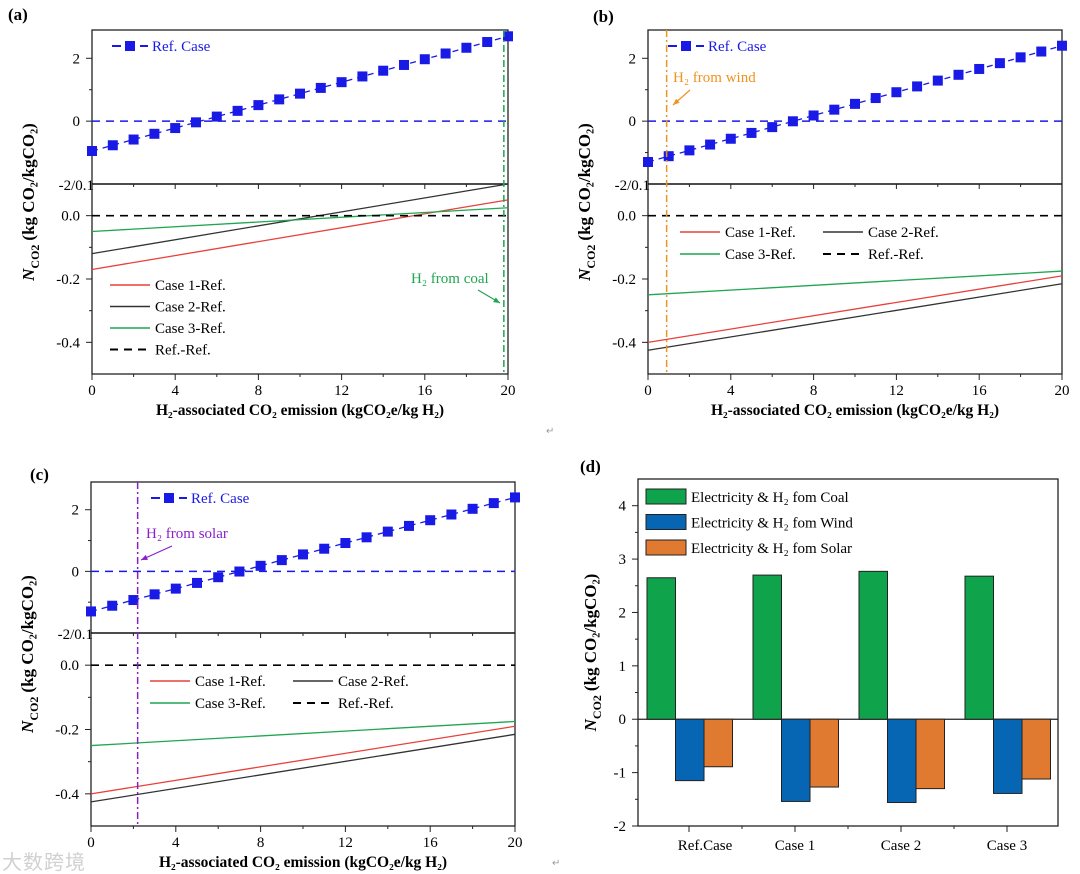  I want to click on y-tick-label: 4, so click(623, 507).